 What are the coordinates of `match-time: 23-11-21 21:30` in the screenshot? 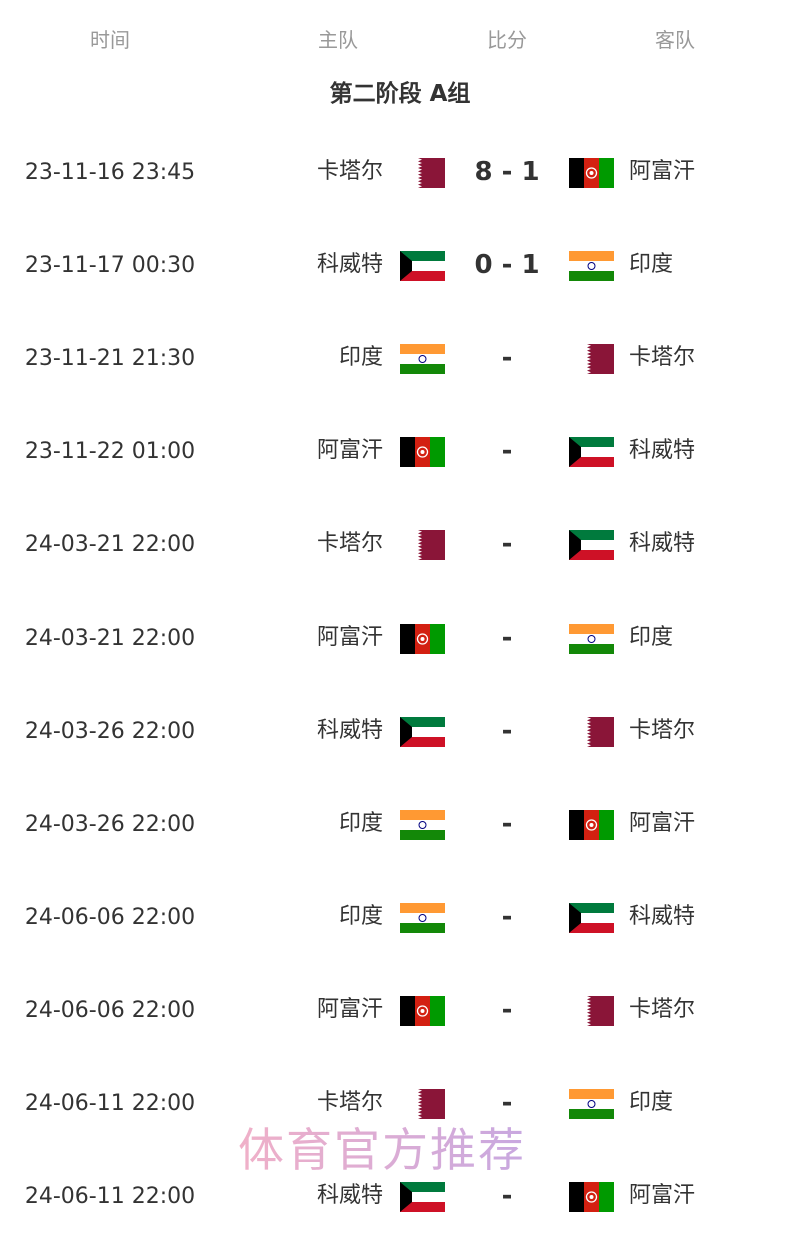 It's located at (110, 359).